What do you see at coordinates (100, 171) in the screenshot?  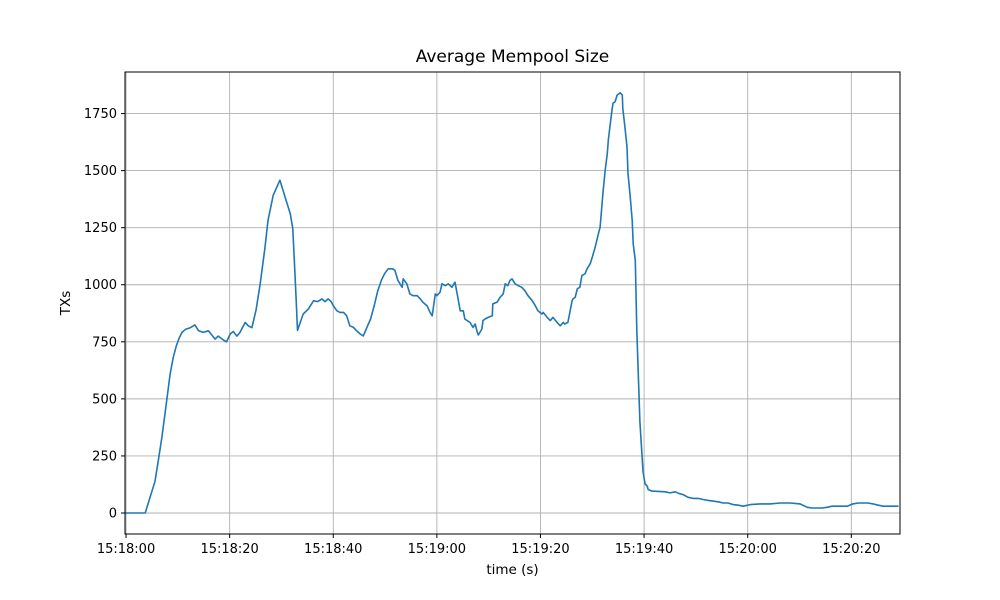 I see `y-tick-label: 1500` at bounding box center [100, 171].